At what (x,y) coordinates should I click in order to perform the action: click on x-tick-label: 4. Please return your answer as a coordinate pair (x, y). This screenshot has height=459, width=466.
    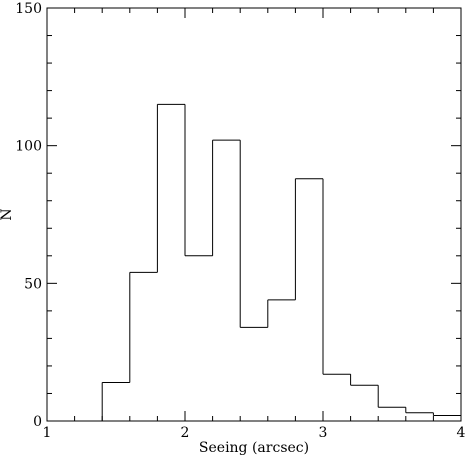
    Looking at the image, I should click on (461, 433).